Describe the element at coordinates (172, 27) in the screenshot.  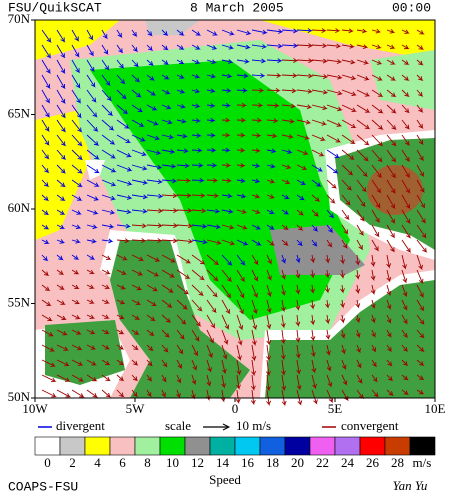
I see `zone-gray` at that location.